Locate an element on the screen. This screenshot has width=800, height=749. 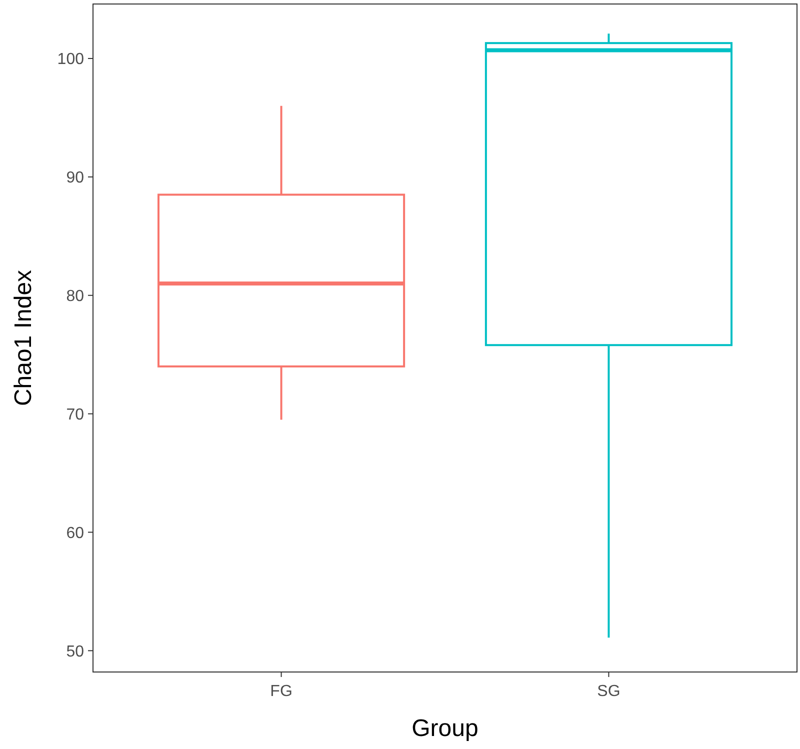
y-tick-label: 60 is located at coordinates (75, 533).